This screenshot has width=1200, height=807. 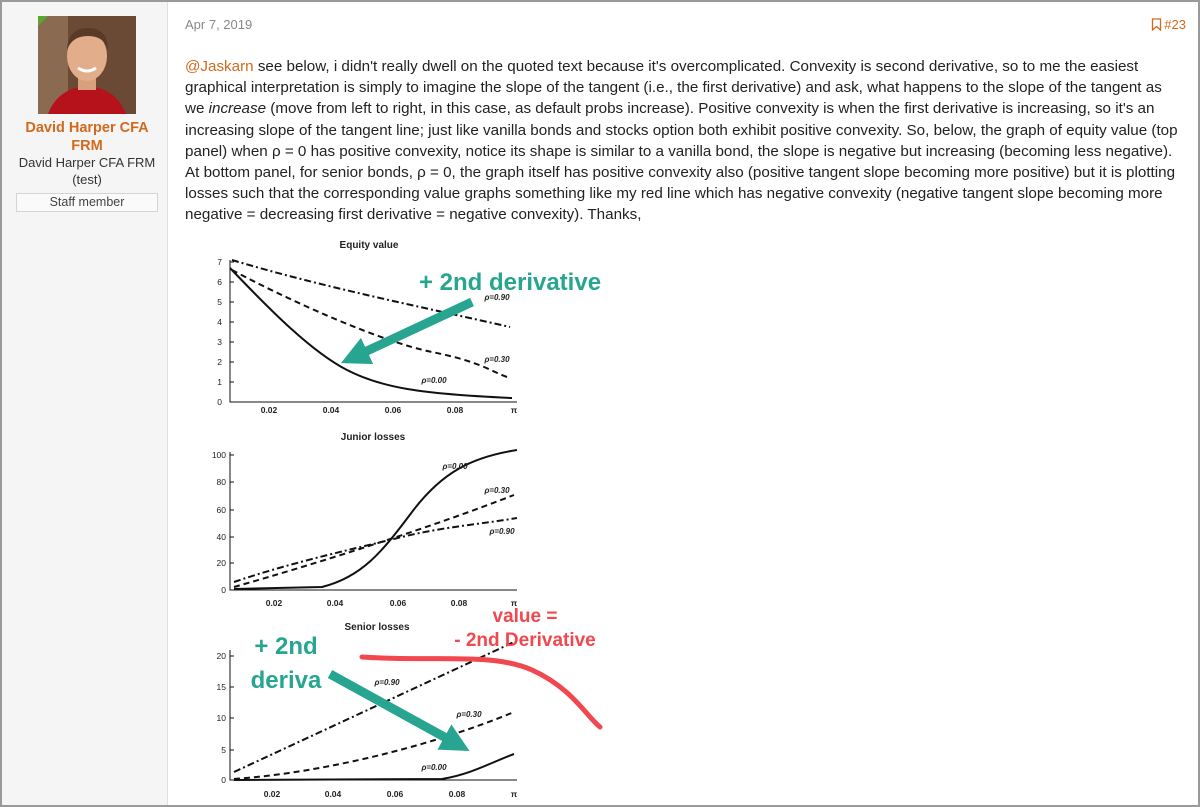 I want to click on staff-badge: Staff member, so click(x=87, y=202).